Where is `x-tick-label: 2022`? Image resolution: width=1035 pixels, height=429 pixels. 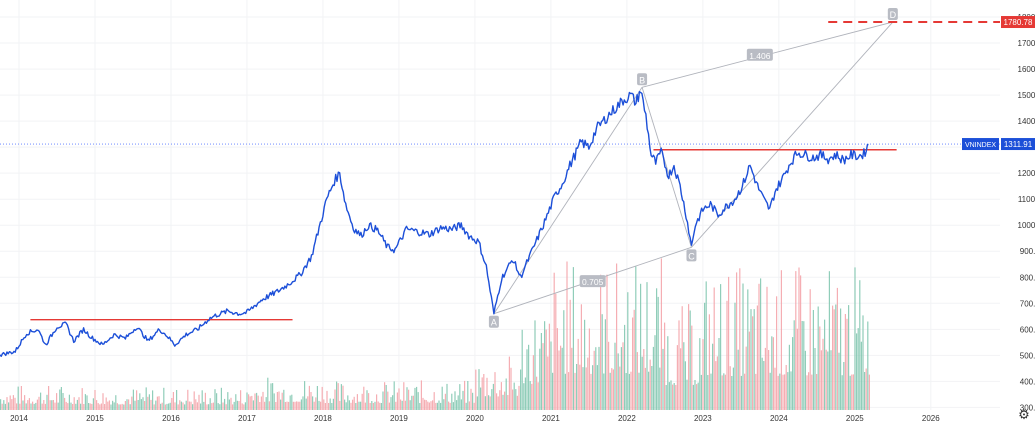
x-tick-label: 2022 is located at coordinates (627, 418).